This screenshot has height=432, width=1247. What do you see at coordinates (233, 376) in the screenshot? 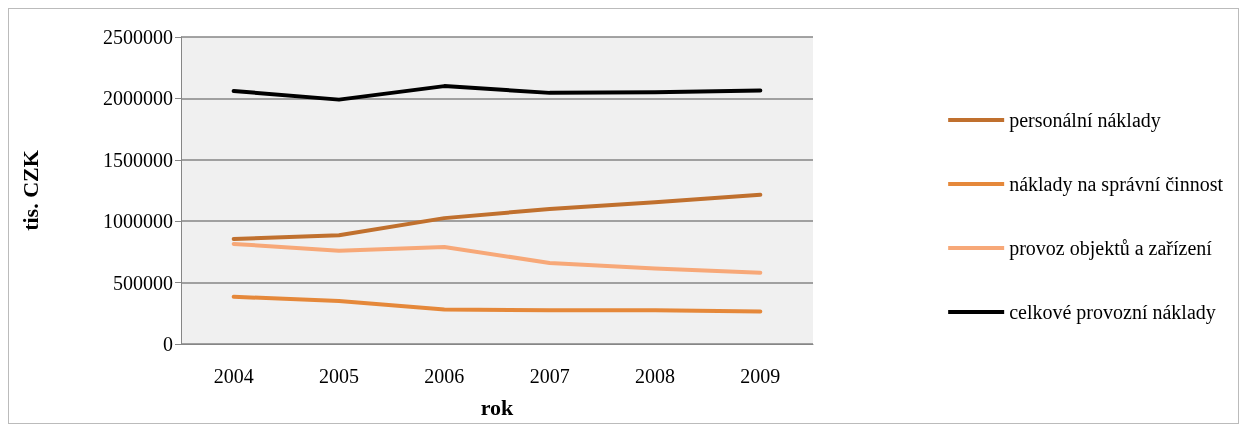
I see `x-tick-label: 2004` at bounding box center [233, 376].